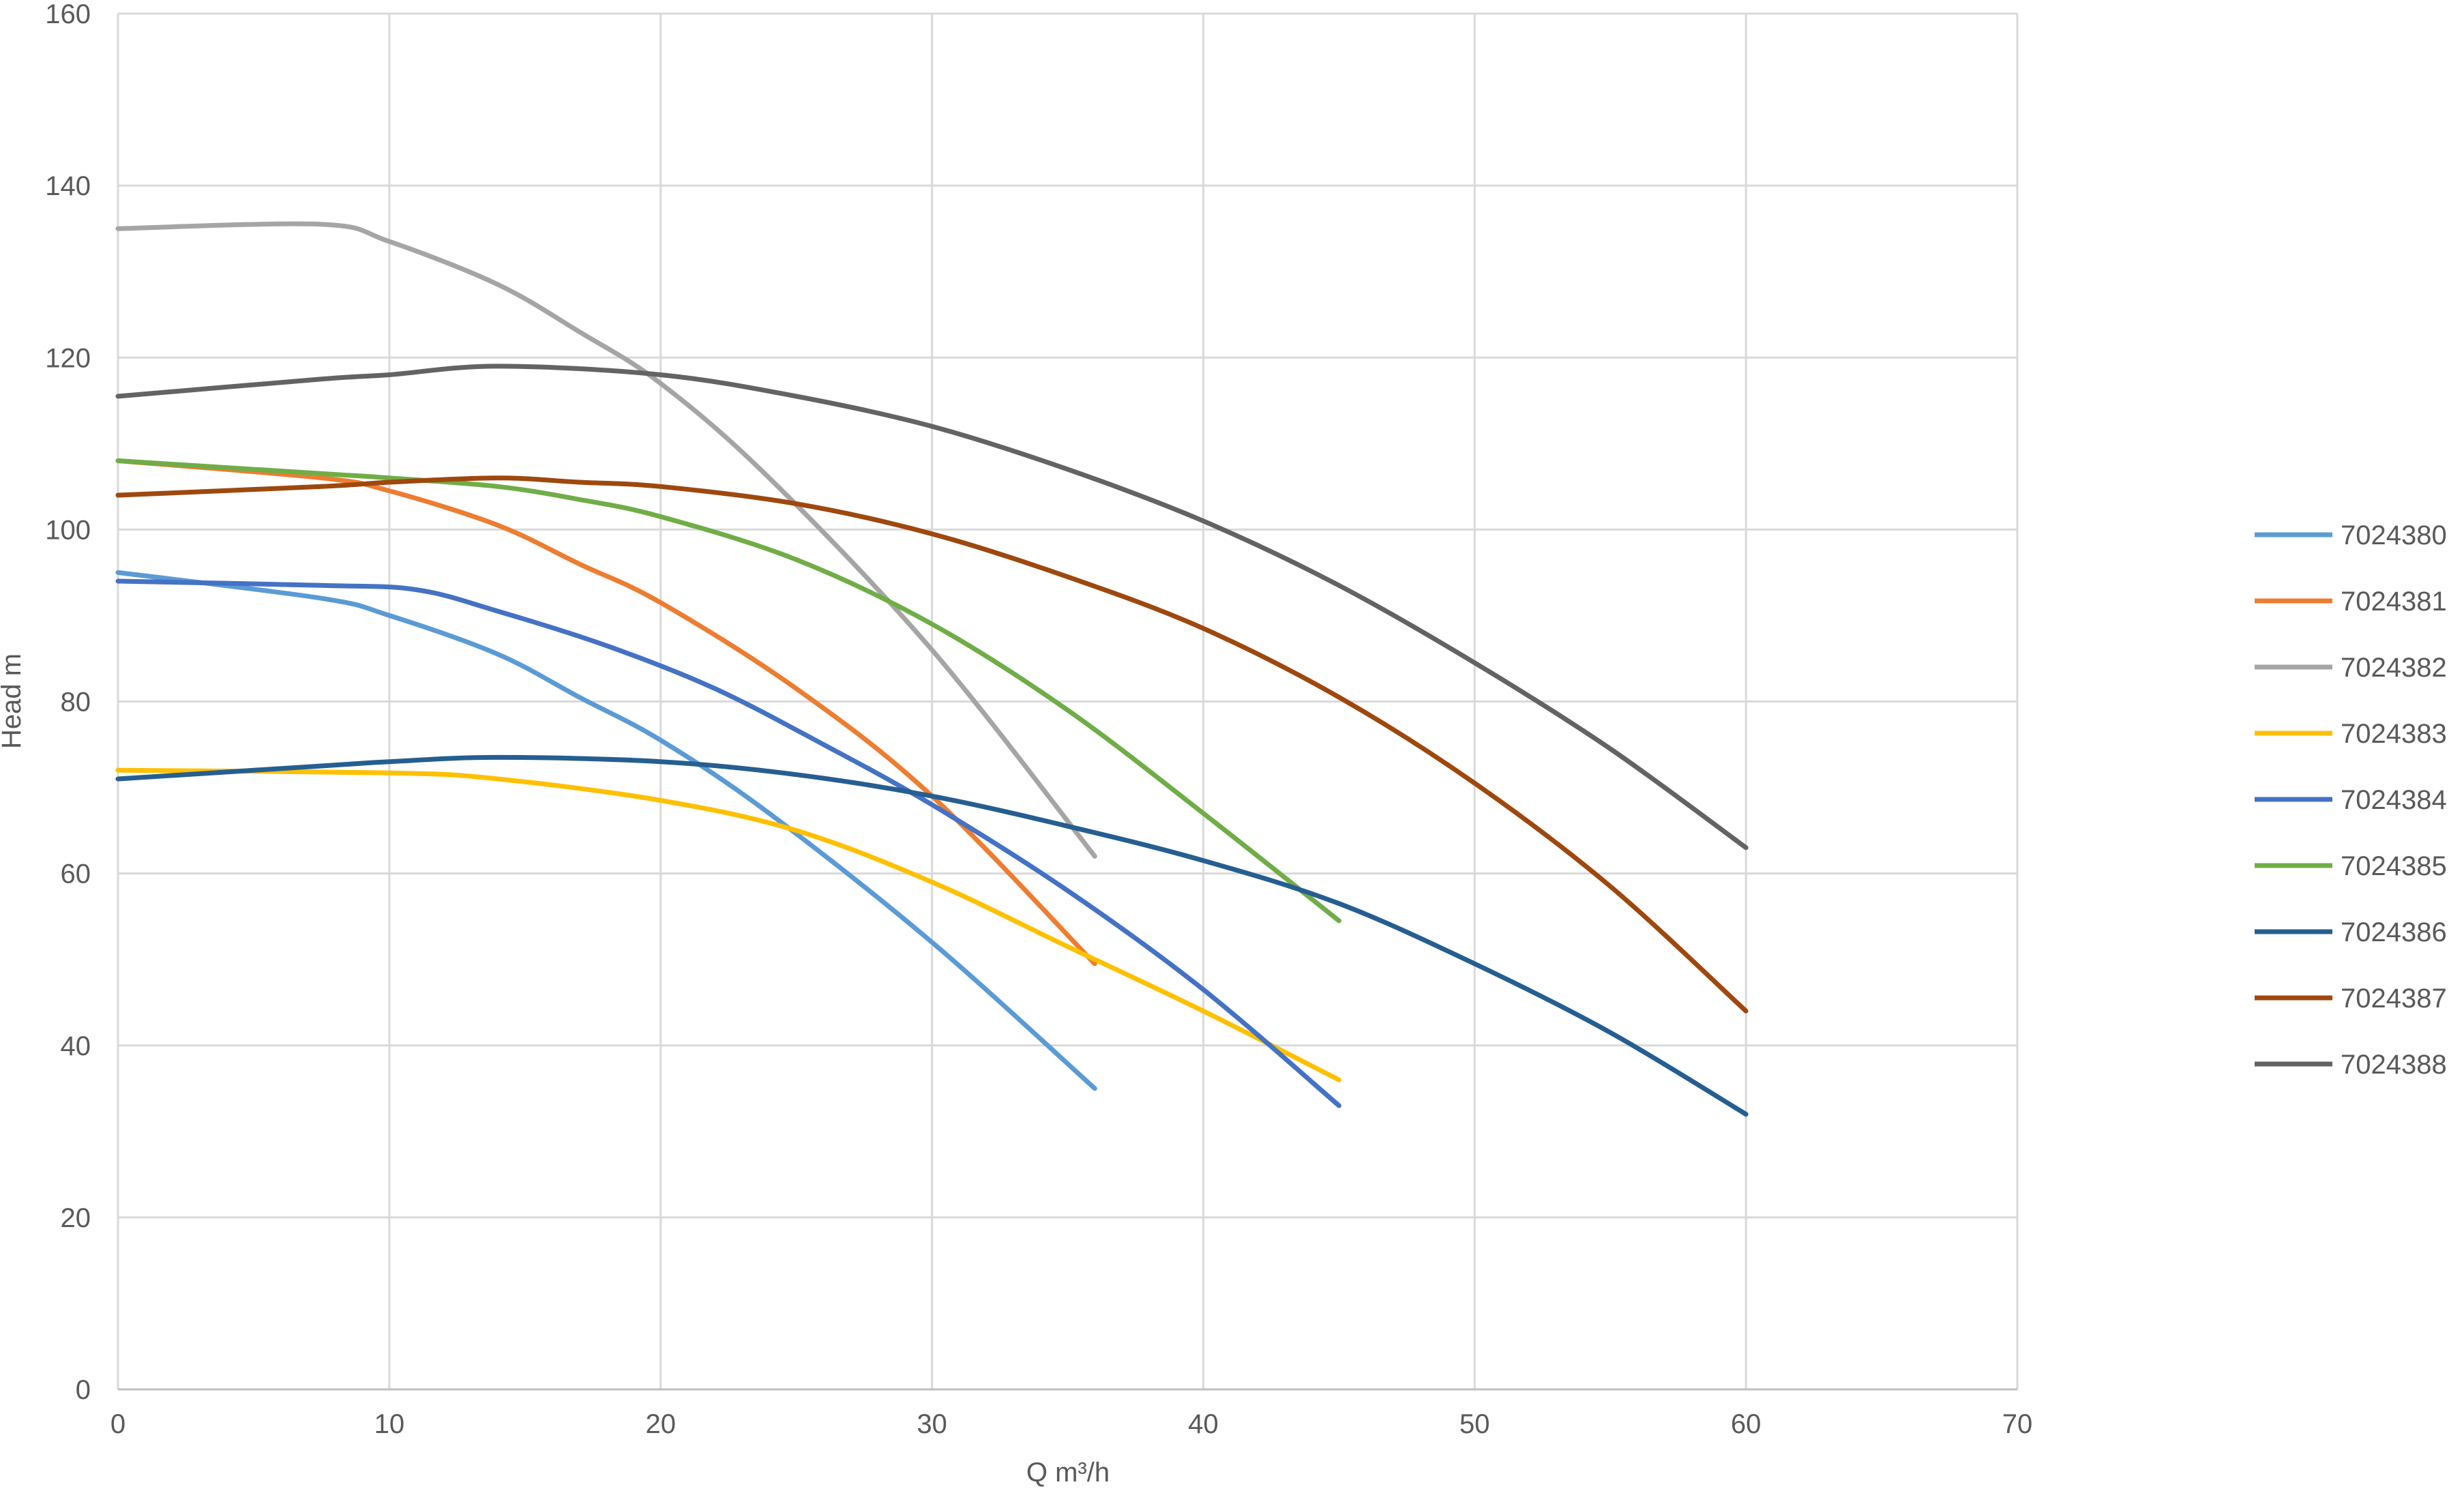 This screenshot has width=2464, height=1491. Describe the element at coordinates (2394, 1065) in the screenshot. I see `legend-label-7024388: 7024388` at that location.